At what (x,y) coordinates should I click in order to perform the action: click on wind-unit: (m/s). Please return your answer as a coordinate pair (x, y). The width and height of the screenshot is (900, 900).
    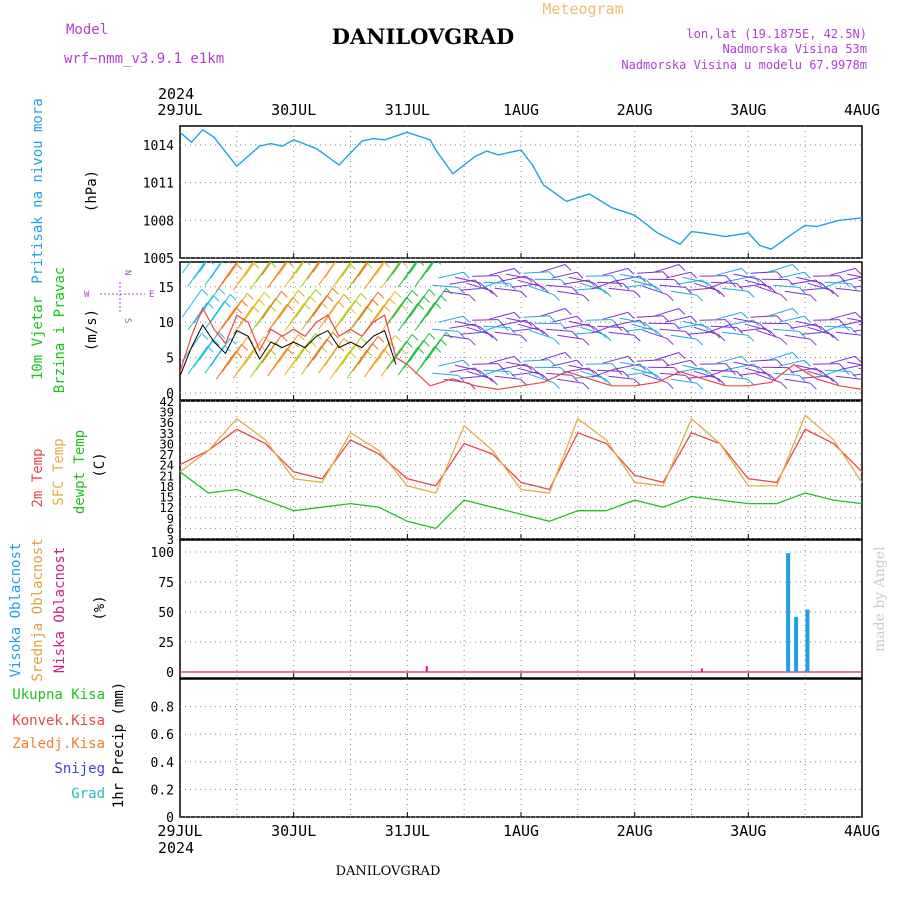
    Looking at the image, I should click on (92, 330).